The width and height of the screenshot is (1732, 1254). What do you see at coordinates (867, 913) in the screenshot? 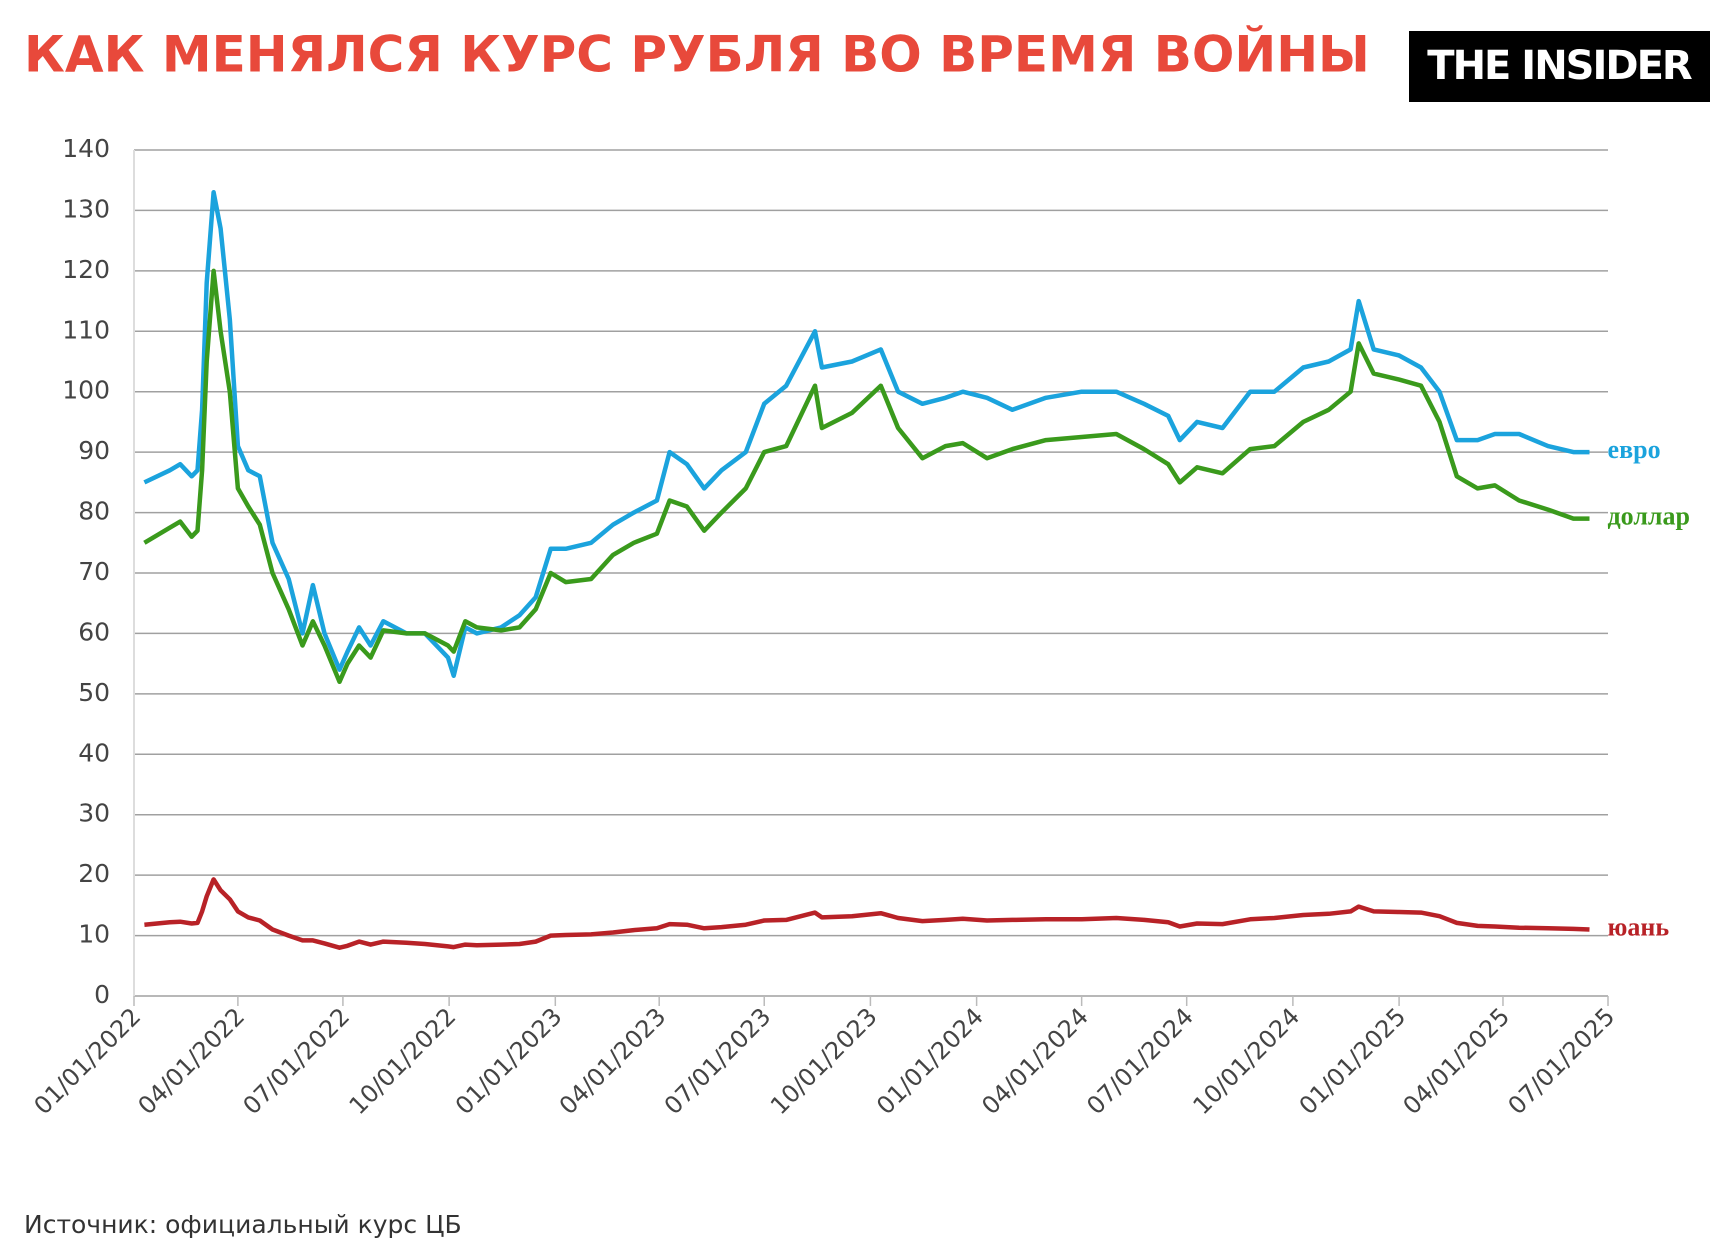
I see `series-line` at bounding box center [867, 913].